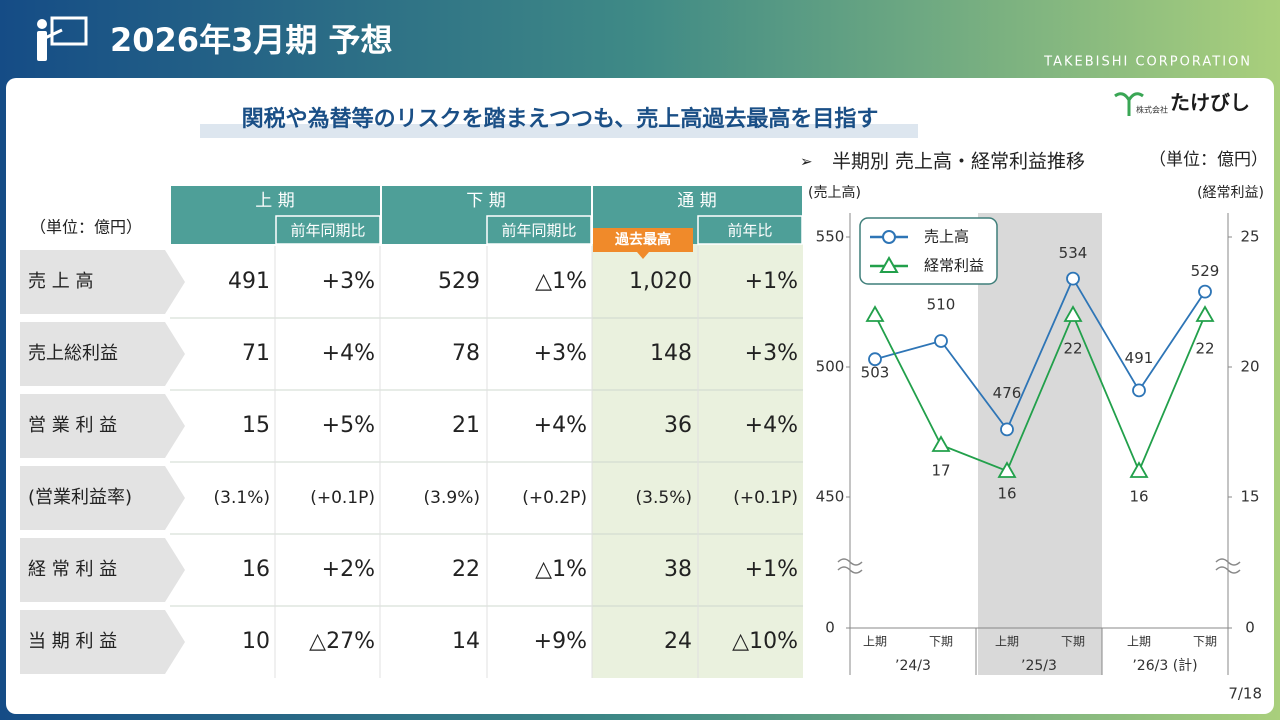 The height and width of the screenshot is (724, 1280). Describe the element at coordinates (1205, 642) in the screenshot. I see `x-tick-label: 下期` at that location.